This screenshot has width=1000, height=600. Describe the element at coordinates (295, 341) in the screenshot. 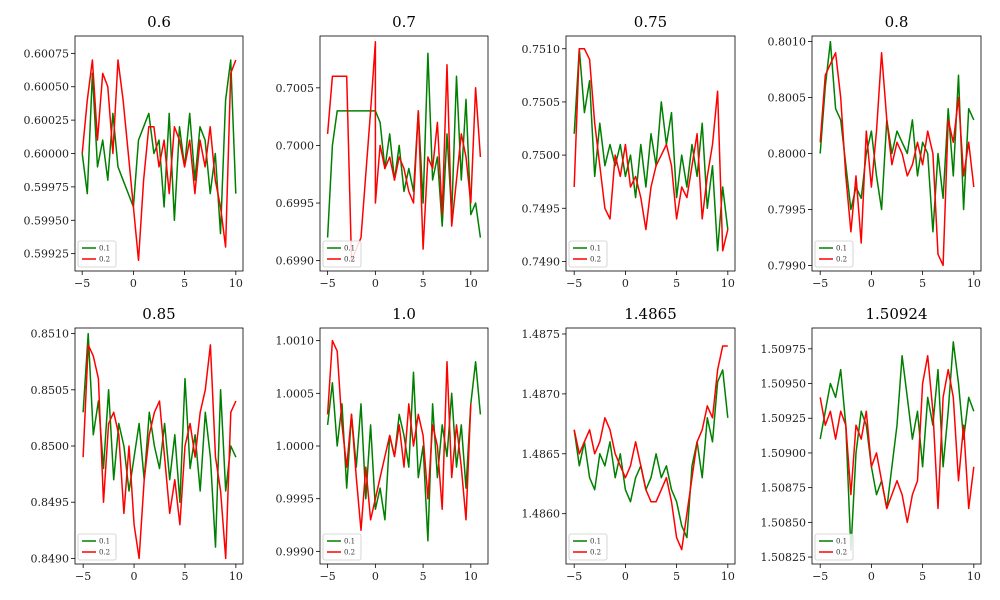

I see `y-tick-label: 1.0010` at that location.